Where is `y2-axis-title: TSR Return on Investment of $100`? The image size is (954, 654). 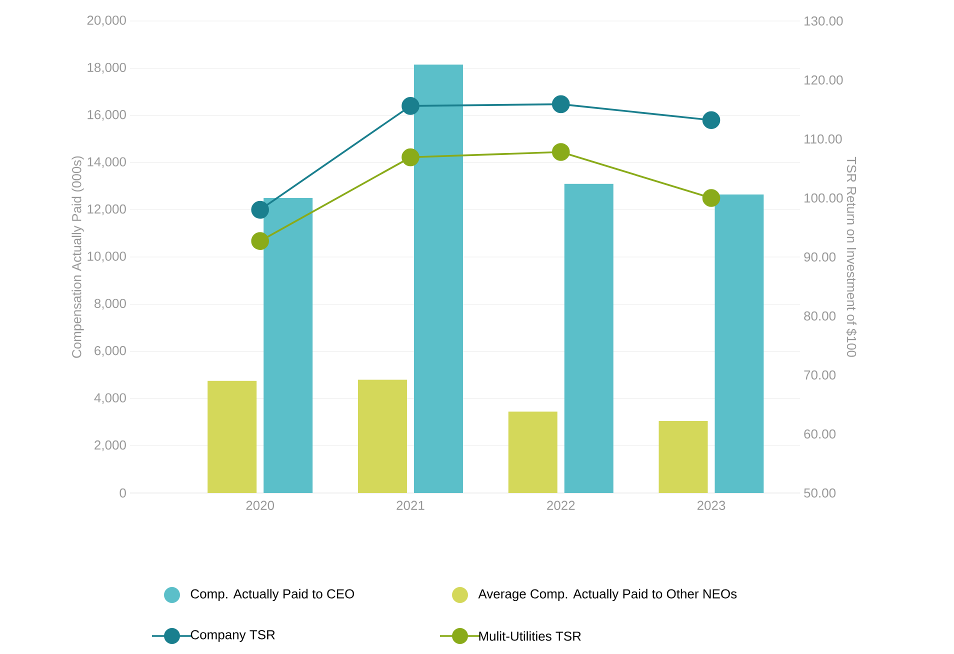
y2-axis-title: TSR Return on Investment of $100 is located at coordinates (851, 256).